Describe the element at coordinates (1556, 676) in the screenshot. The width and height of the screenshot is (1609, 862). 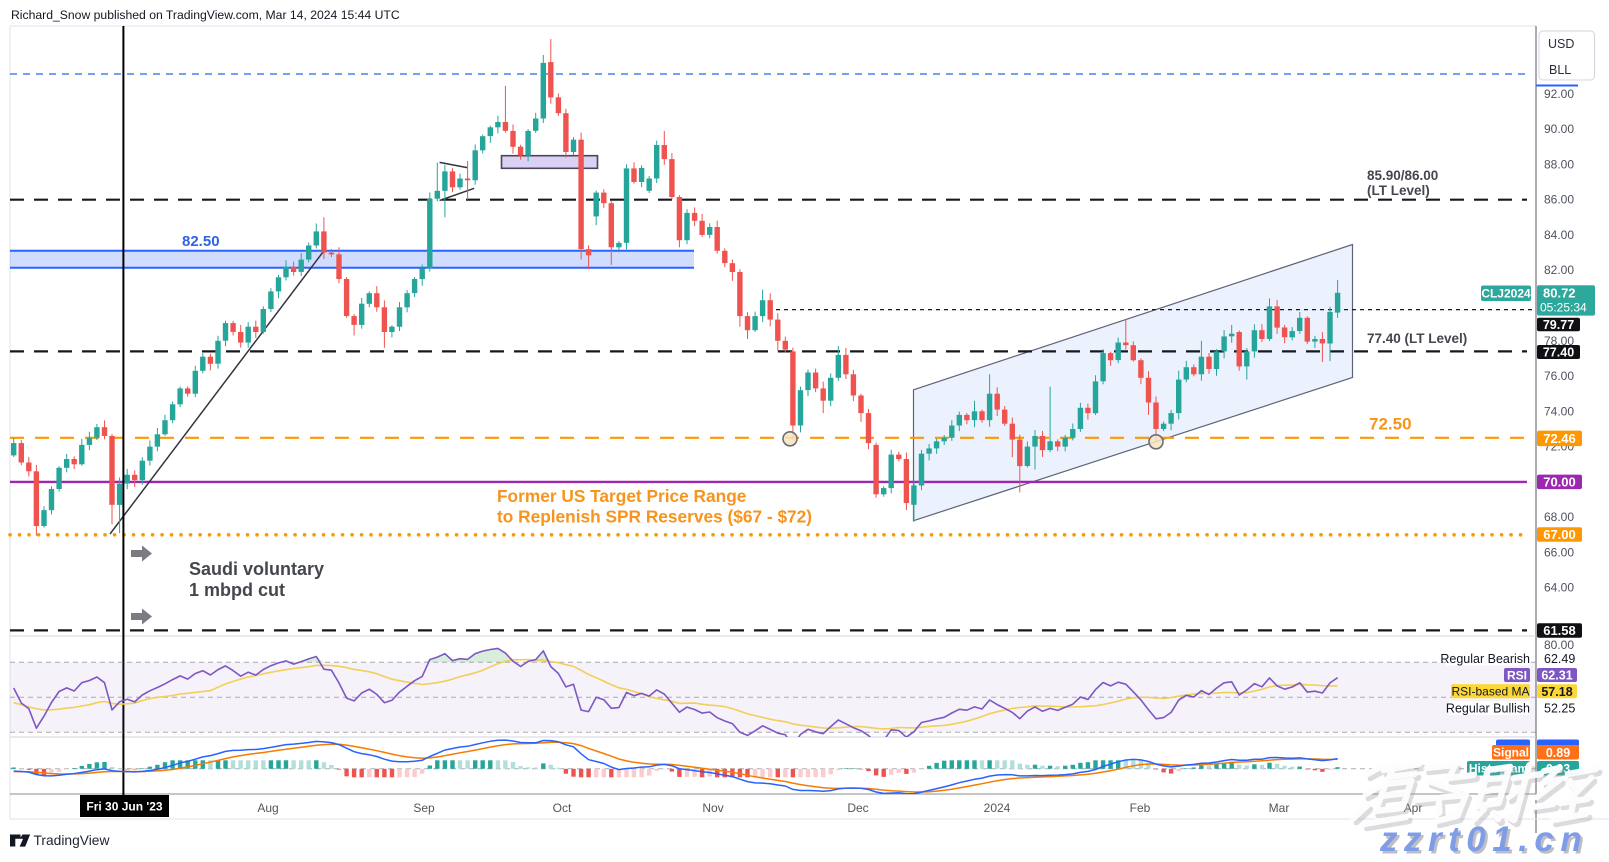
I see `svg-text: 62.31` at that location.